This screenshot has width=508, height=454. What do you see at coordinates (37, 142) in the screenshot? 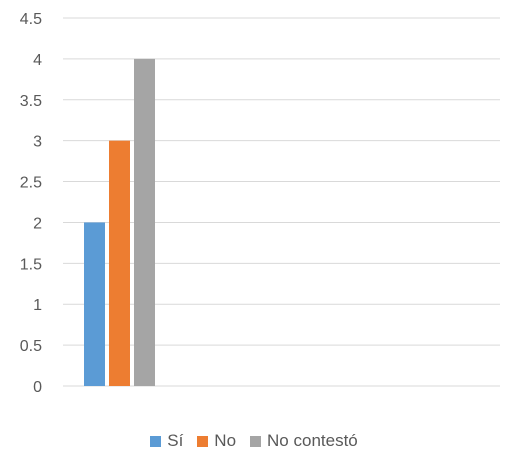
I see `y-tick-label: 3` at bounding box center [37, 142].